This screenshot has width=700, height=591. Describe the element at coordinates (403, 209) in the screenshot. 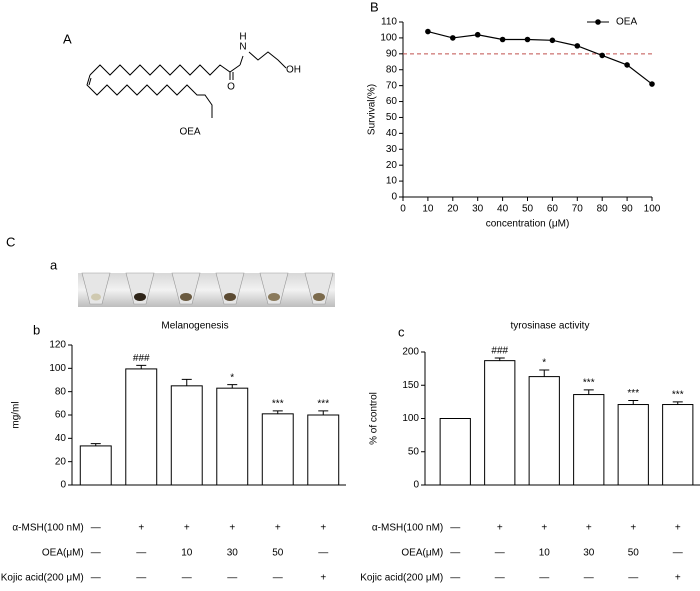

I see `x-tick-label: 0` at that location.